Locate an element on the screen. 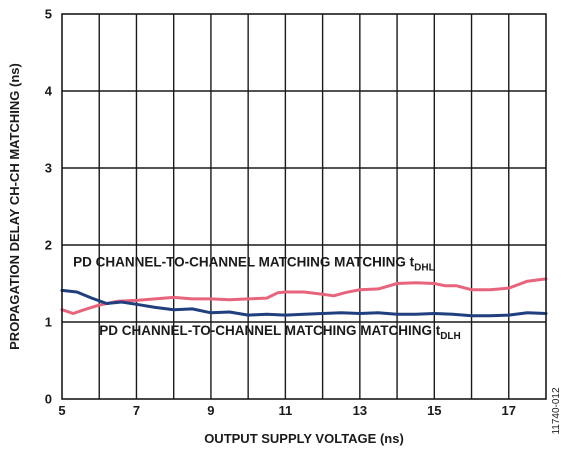  series-line-tDLH is located at coordinates (304, 303).